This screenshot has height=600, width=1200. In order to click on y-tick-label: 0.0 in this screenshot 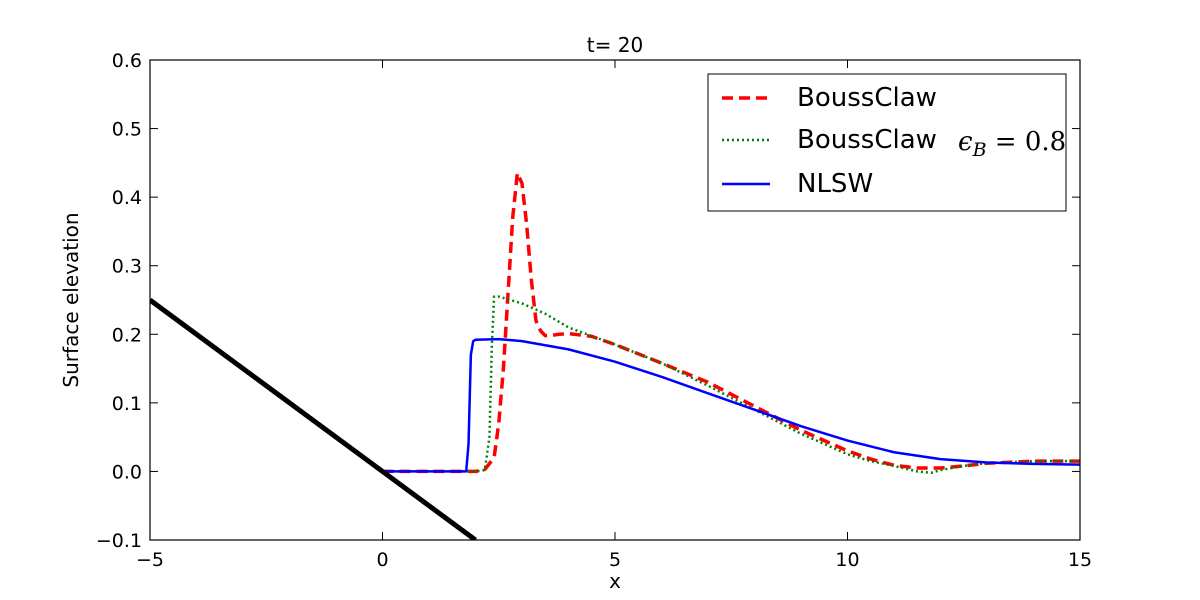, I will do `click(127, 472)`.